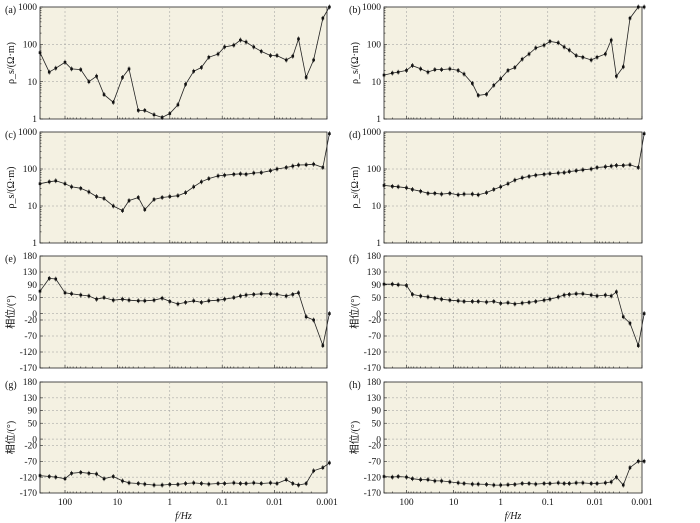 This screenshot has height=523, width=700. What do you see at coordinates (595, 503) in the screenshot?
I see `x-tick-label: 0.01` at bounding box center [595, 503].